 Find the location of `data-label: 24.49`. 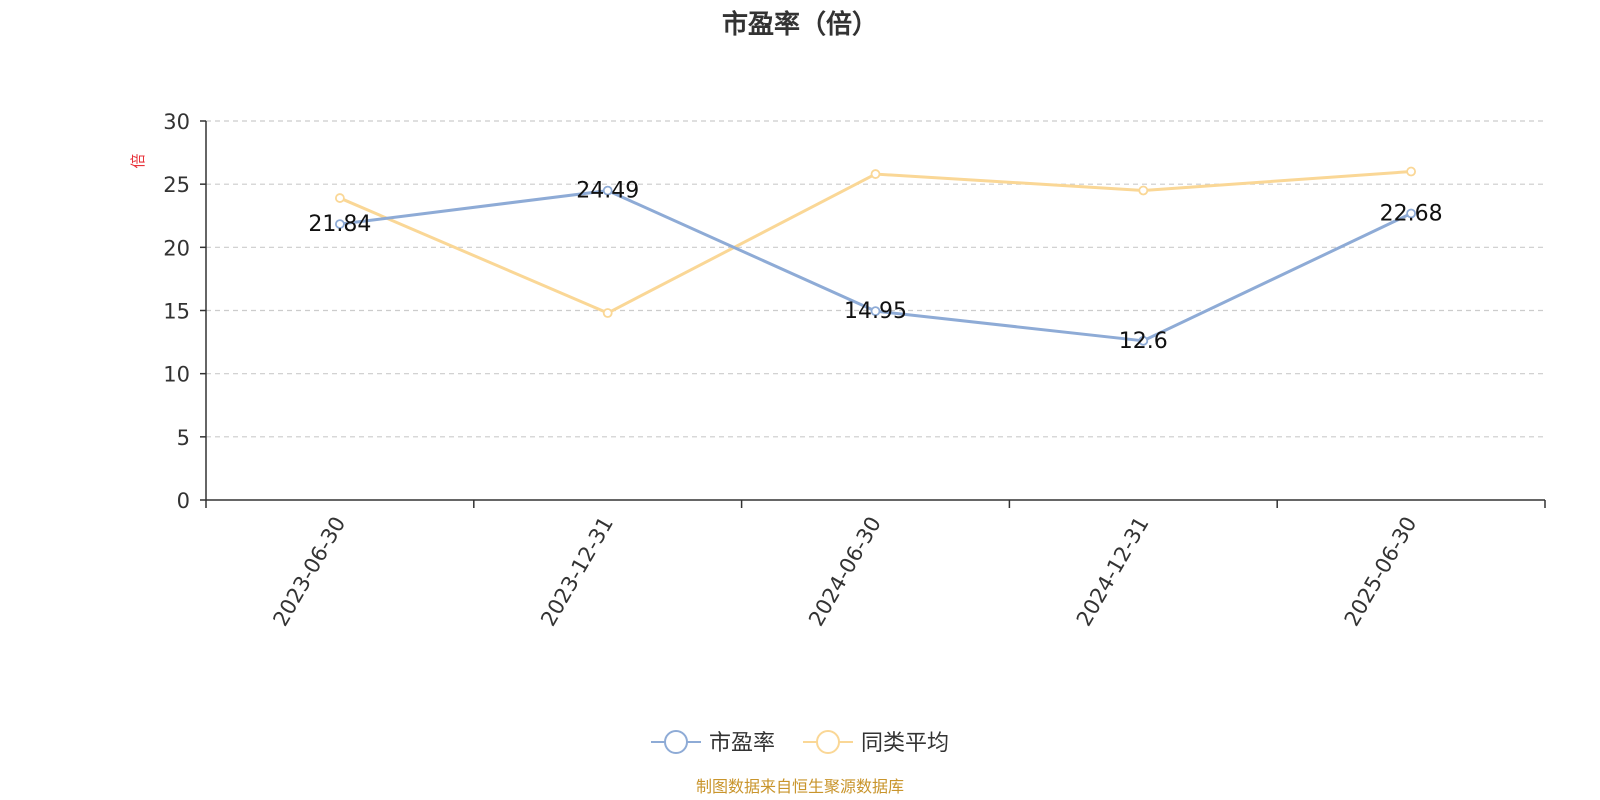

data-label: 24.49 is located at coordinates (607, 191).